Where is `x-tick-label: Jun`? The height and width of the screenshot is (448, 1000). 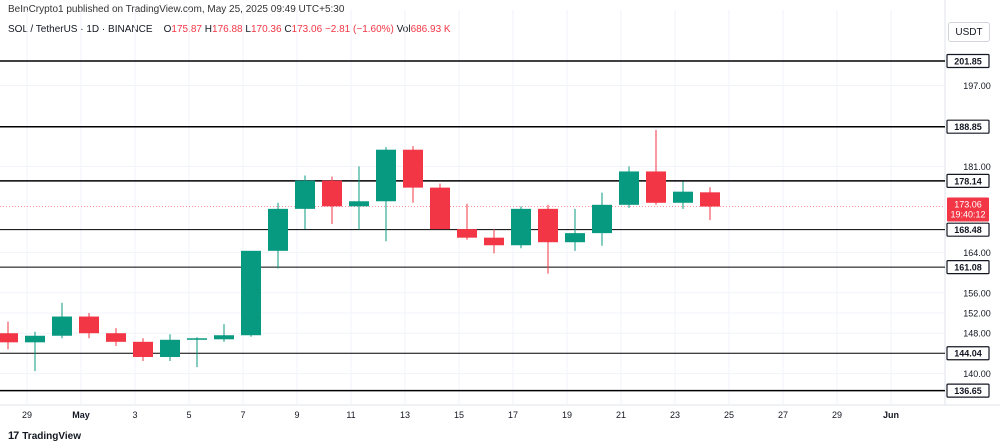 x-tick-label: Jun is located at coordinates (891, 415).